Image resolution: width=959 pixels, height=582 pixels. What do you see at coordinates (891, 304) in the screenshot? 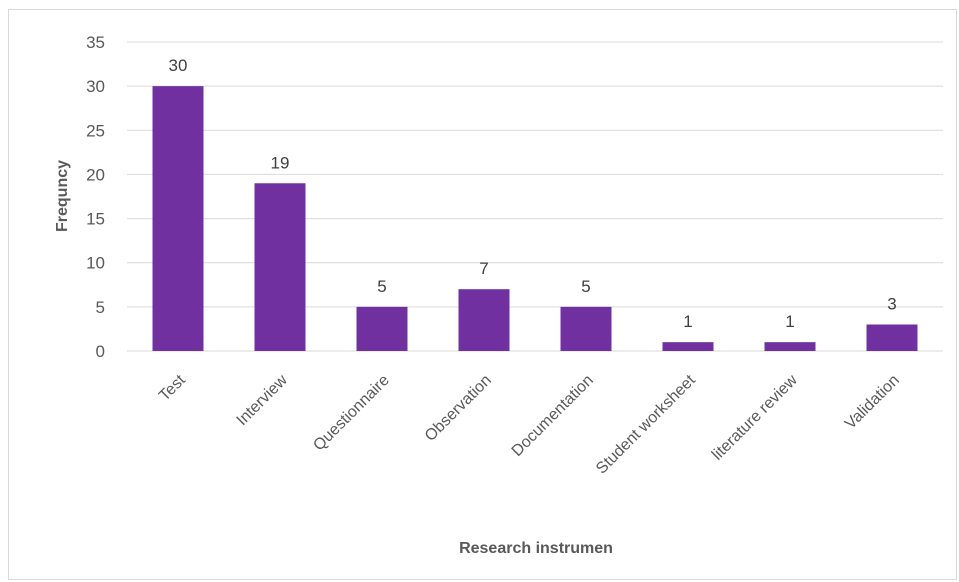
I see `data-label: 3` at bounding box center [891, 304].